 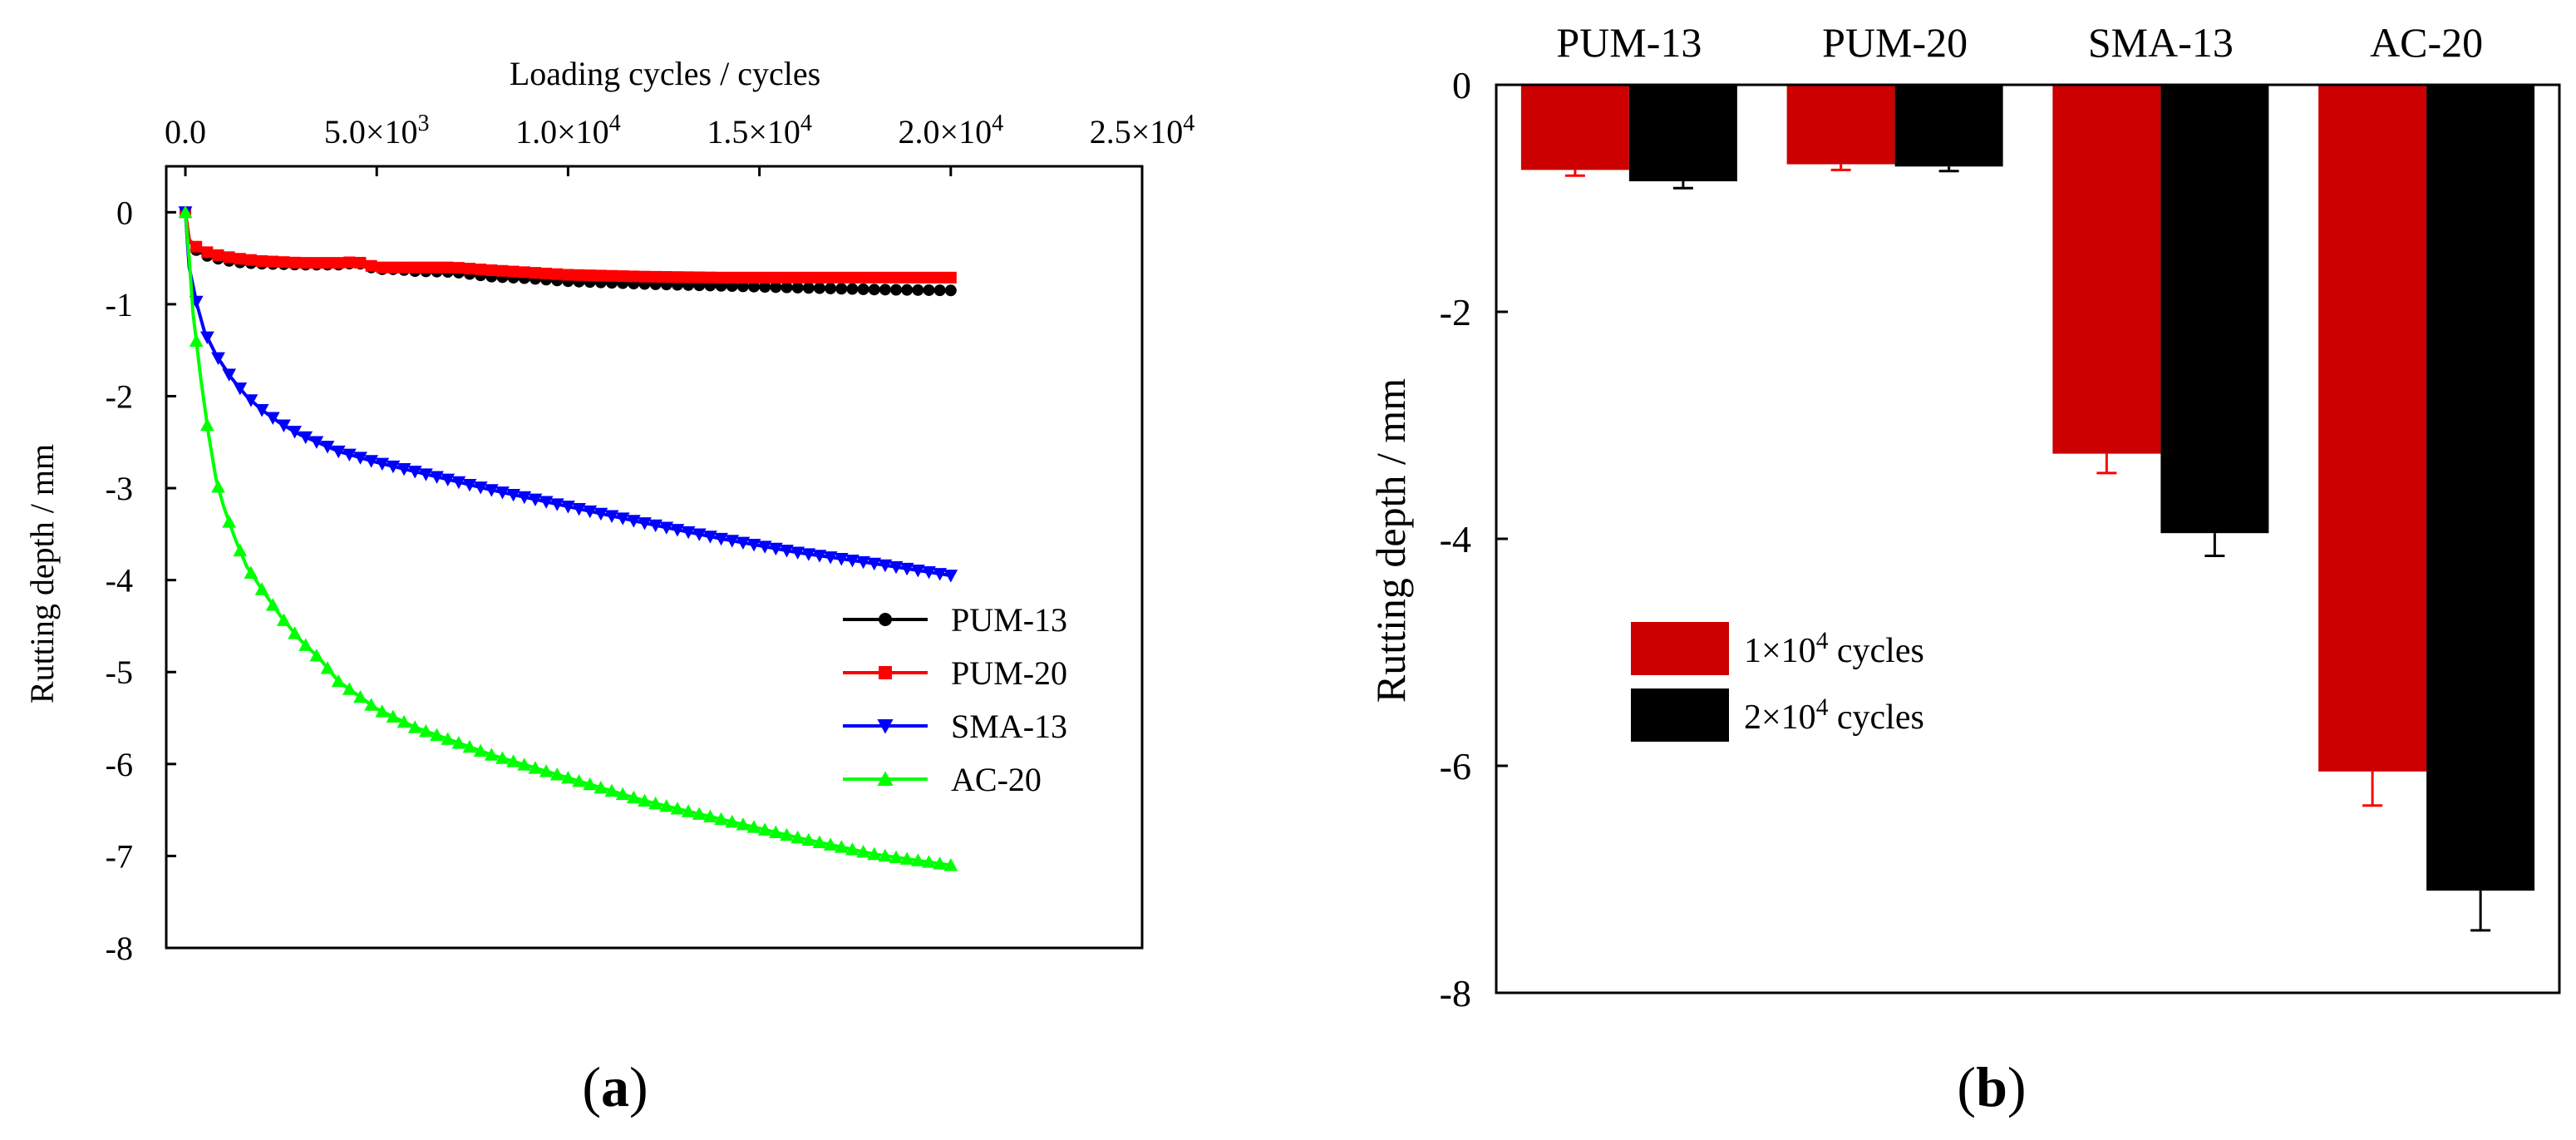 I want to click on panel-a-x-tick-label-base: 2.0×10, so click(x=945, y=132).